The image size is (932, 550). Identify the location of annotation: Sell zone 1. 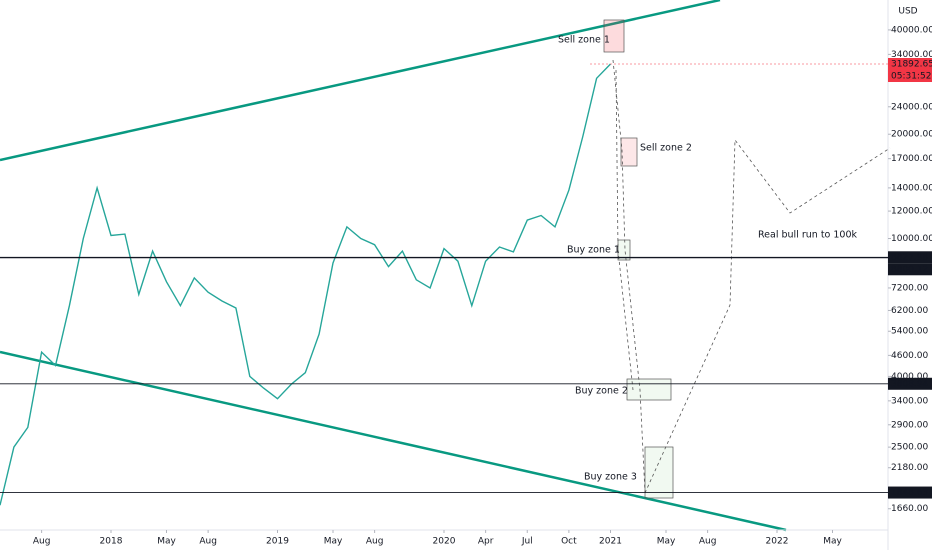
(584, 40).